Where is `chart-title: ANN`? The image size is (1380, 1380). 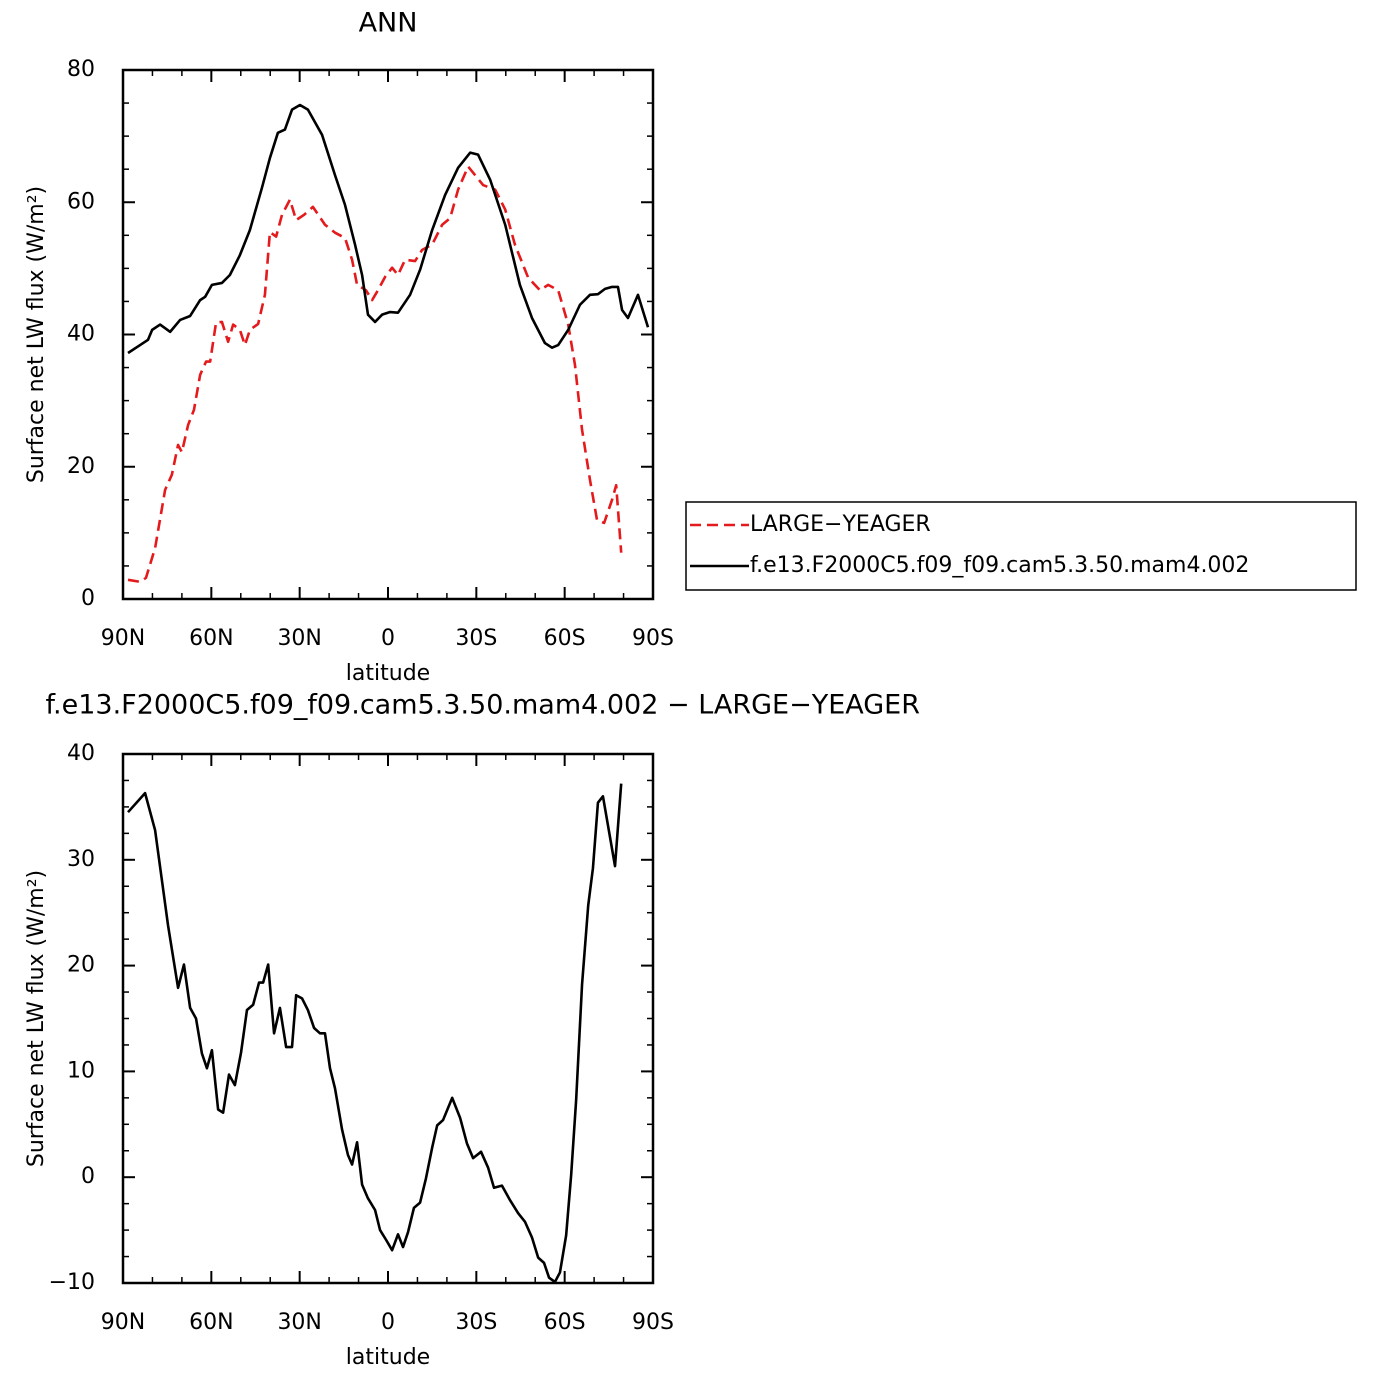 chart-title: ANN is located at coordinates (388, 23).